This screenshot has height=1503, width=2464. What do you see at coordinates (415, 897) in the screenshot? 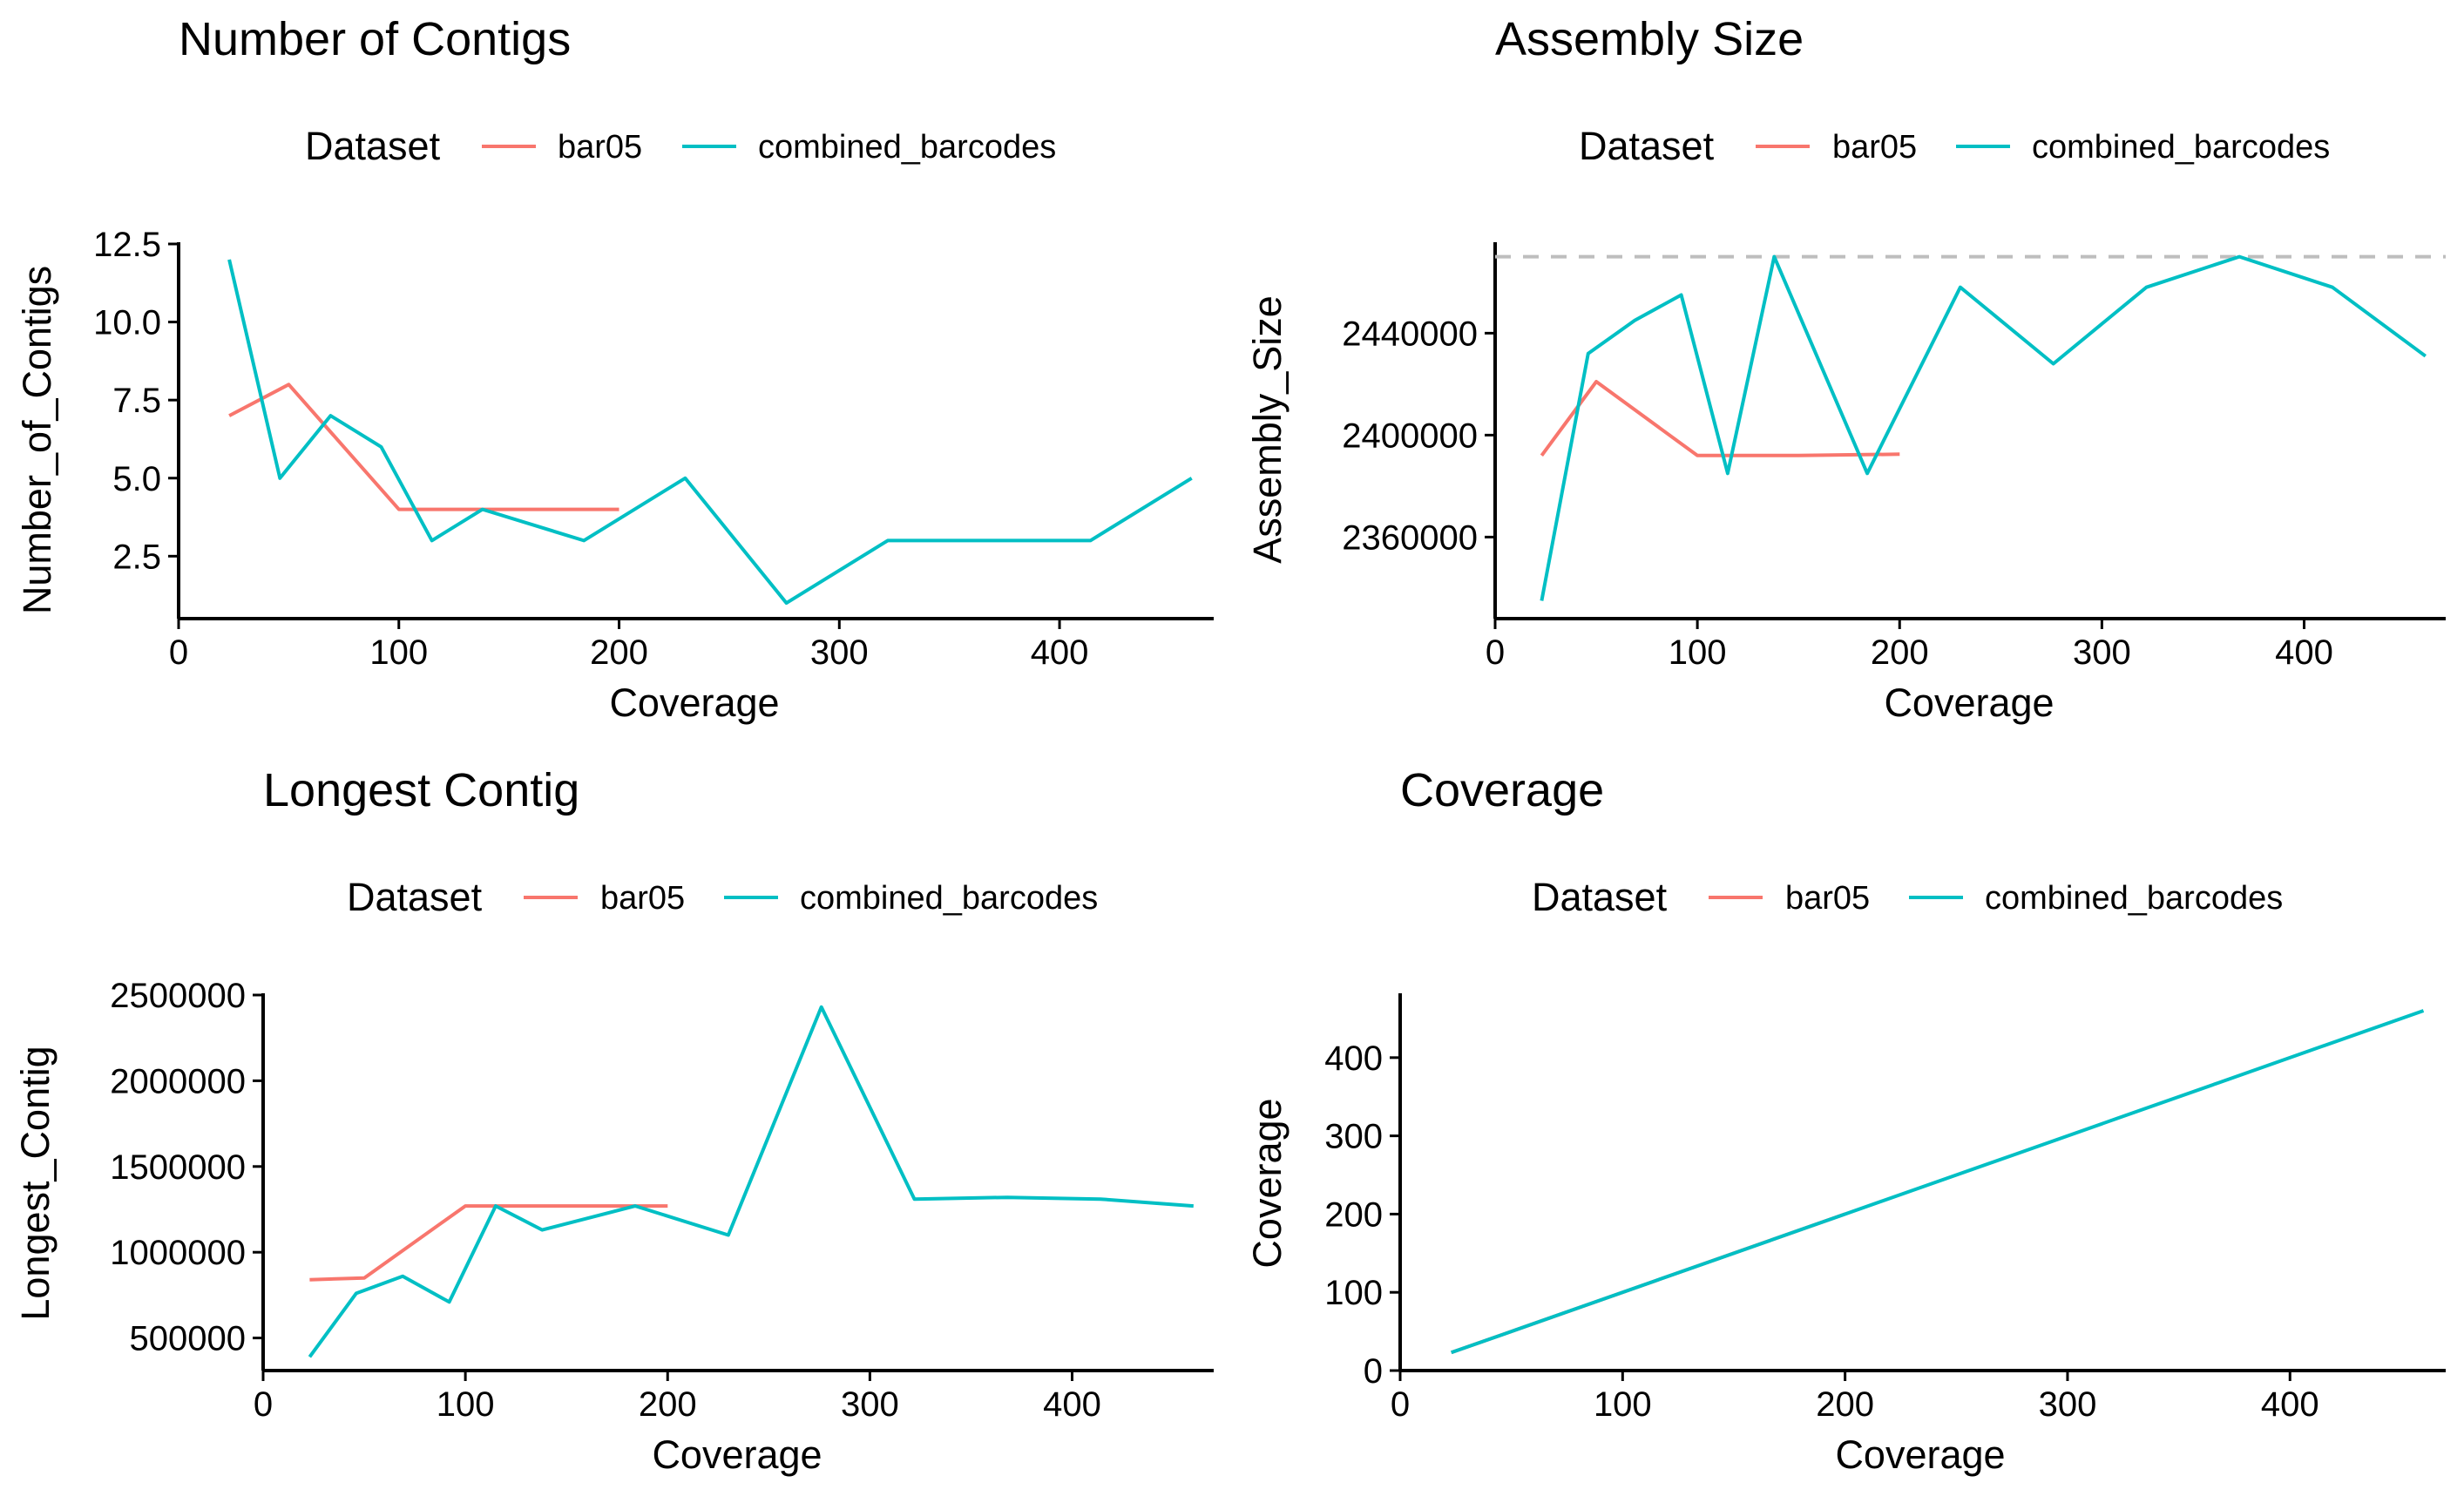
I see `longest-legend-title: Dataset` at bounding box center [415, 897].